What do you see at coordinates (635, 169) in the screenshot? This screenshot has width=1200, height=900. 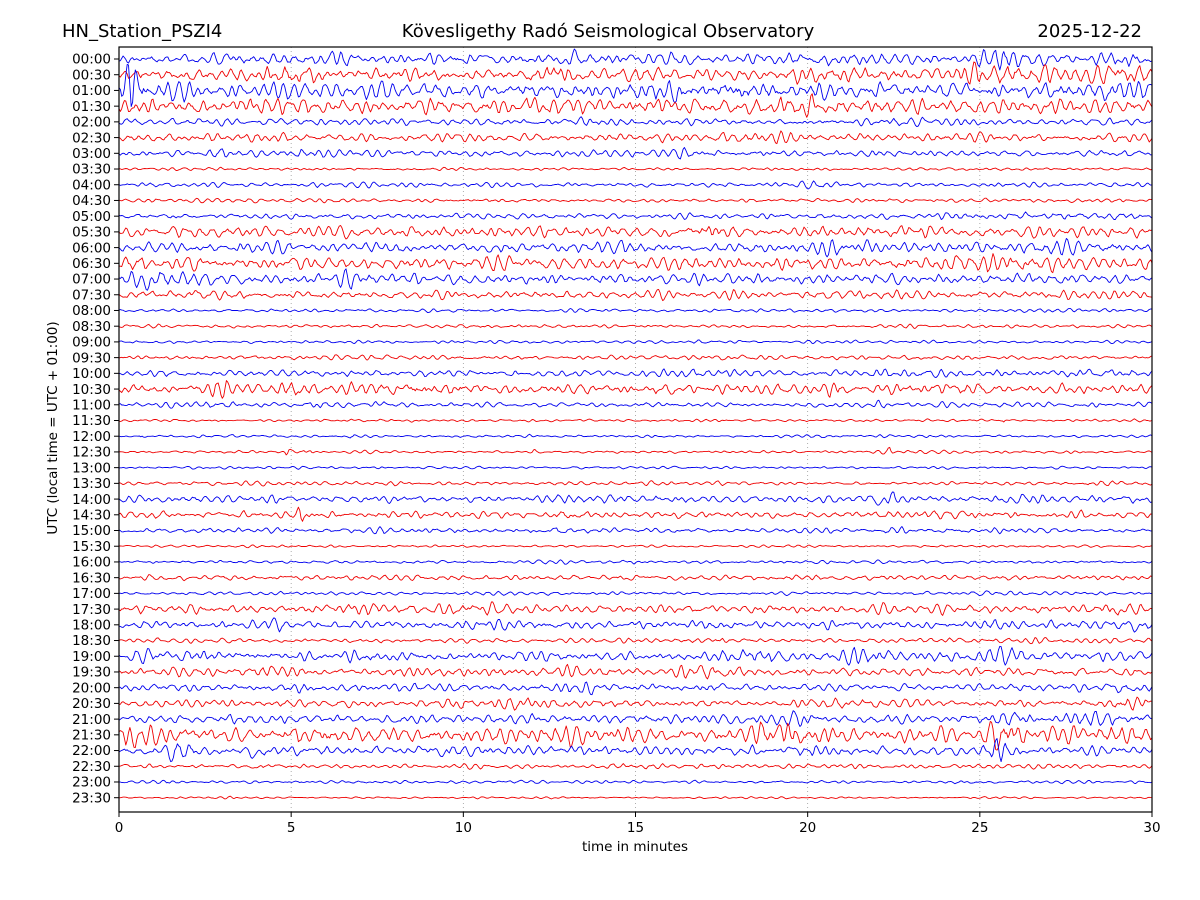 I see `trace-03:30` at bounding box center [635, 169].